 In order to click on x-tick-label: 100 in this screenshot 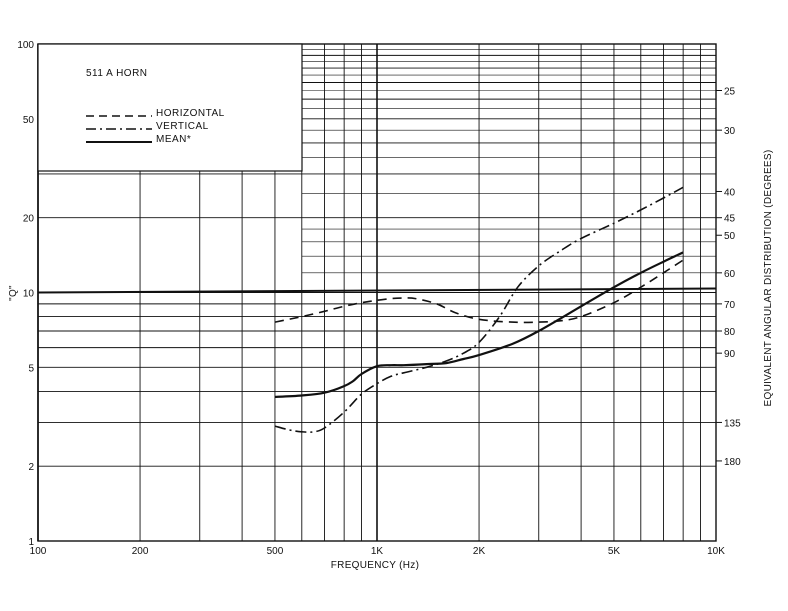, I will do `click(38, 551)`.